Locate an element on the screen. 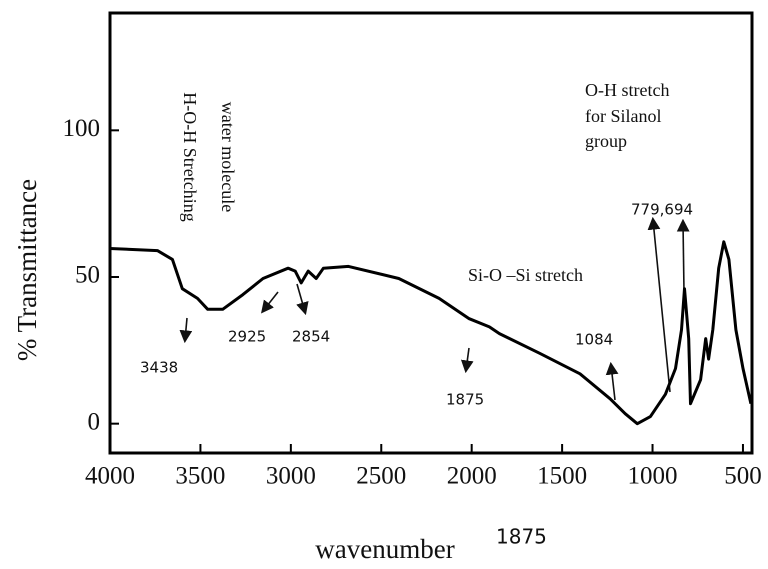  x-tick-label: 1500 is located at coordinates (562, 476).